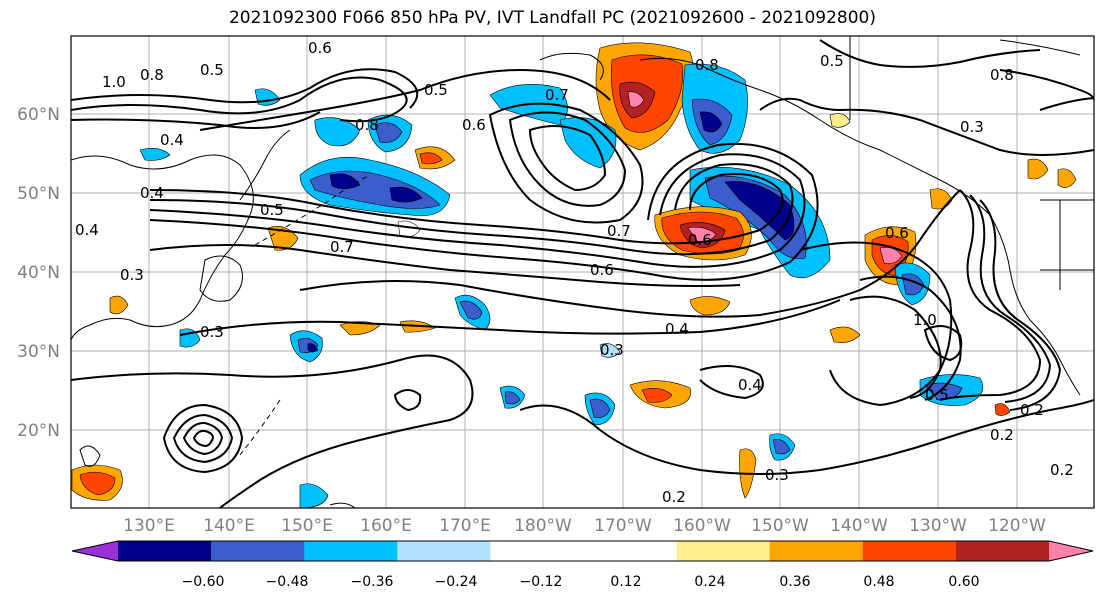  I want to click on lon-label: 170°E, so click(465, 526).